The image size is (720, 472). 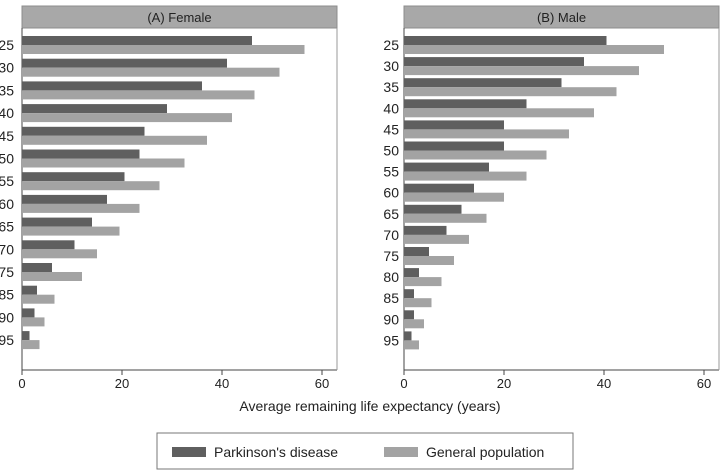 I want to click on panel-title: (A) Female, so click(x=179, y=17).